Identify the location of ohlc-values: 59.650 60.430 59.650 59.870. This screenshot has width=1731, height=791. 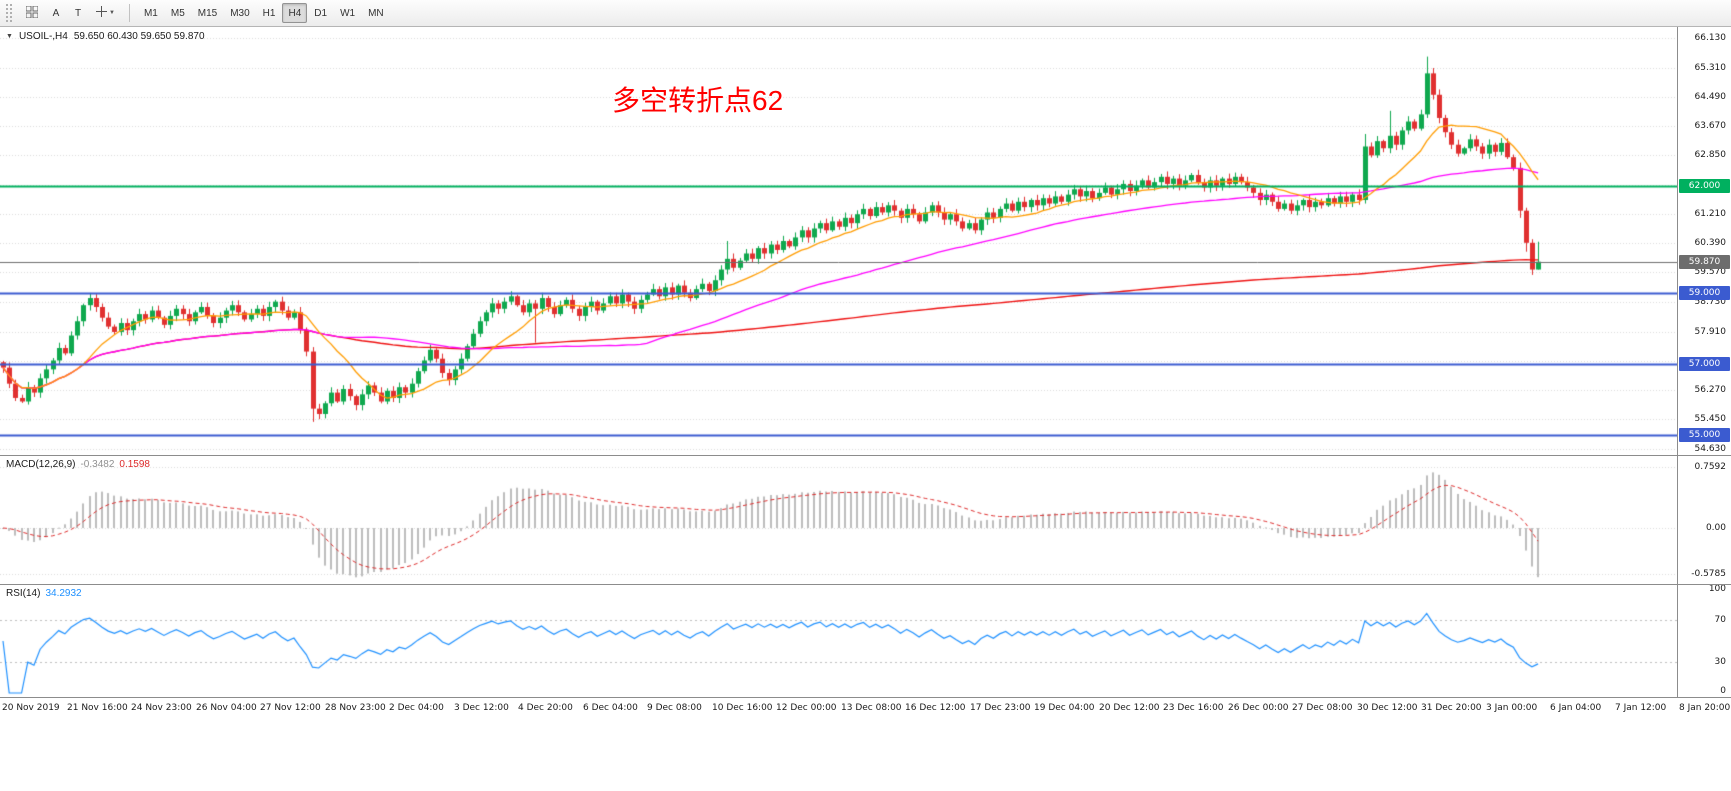
(139, 36).